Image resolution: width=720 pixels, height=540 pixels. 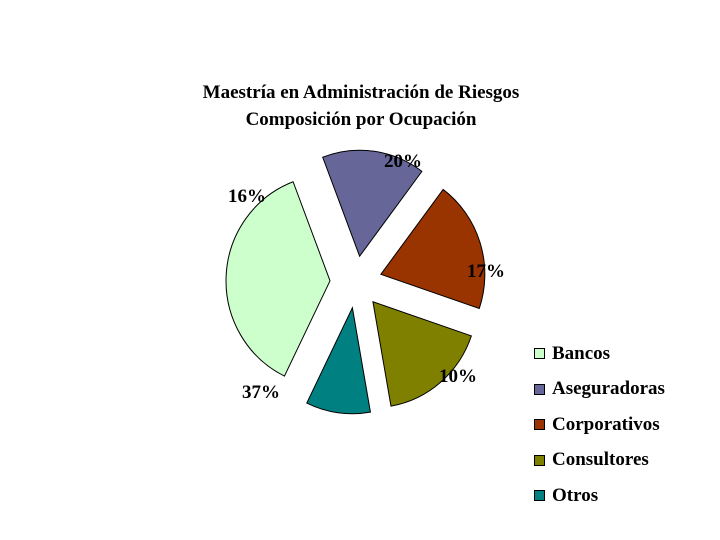 I want to click on legend-item-corporativos: Corporativos, so click(x=599, y=425).